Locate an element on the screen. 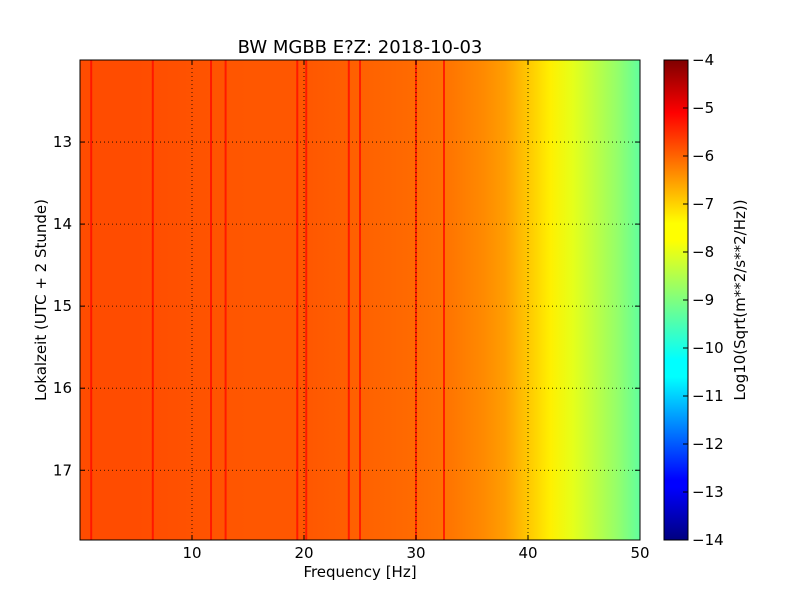 The height and width of the screenshot is (600, 800). colorbar-tick-label: −4 is located at coordinates (703, 60).